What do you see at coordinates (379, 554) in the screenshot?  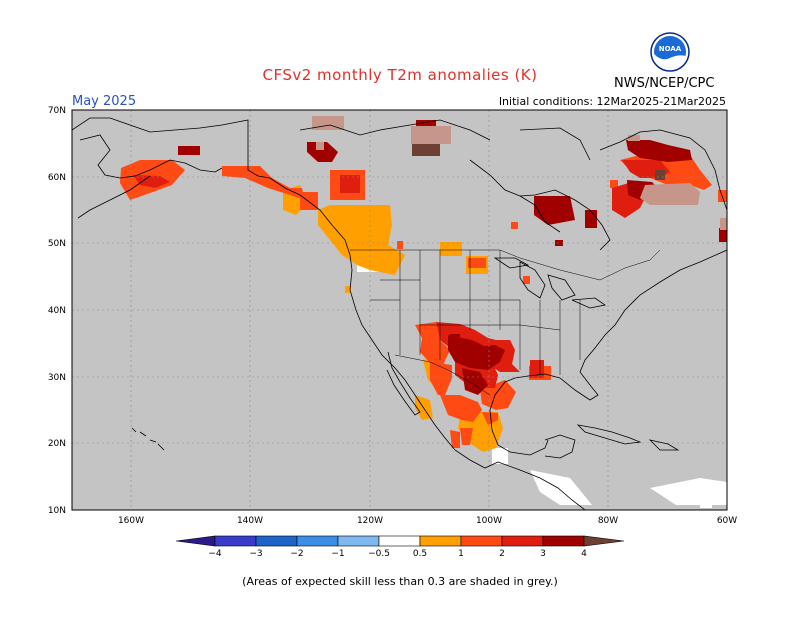 I see `colorbar-label: −0.5` at bounding box center [379, 554].